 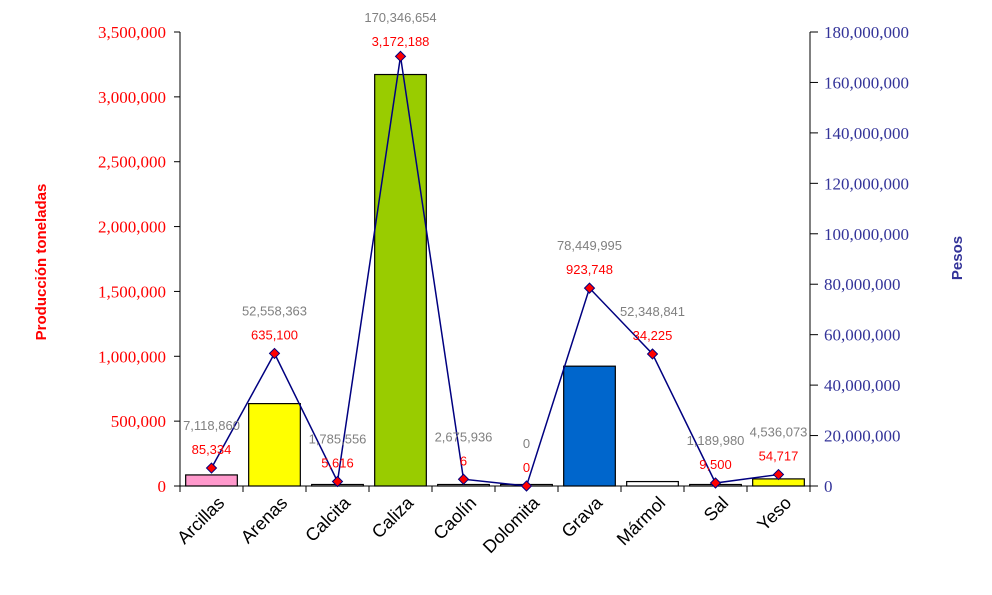 What do you see at coordinates (132, 162) in the screenshot?
I see `y-tick-label-left: 2,500,000` at bounding box center [132, 162].